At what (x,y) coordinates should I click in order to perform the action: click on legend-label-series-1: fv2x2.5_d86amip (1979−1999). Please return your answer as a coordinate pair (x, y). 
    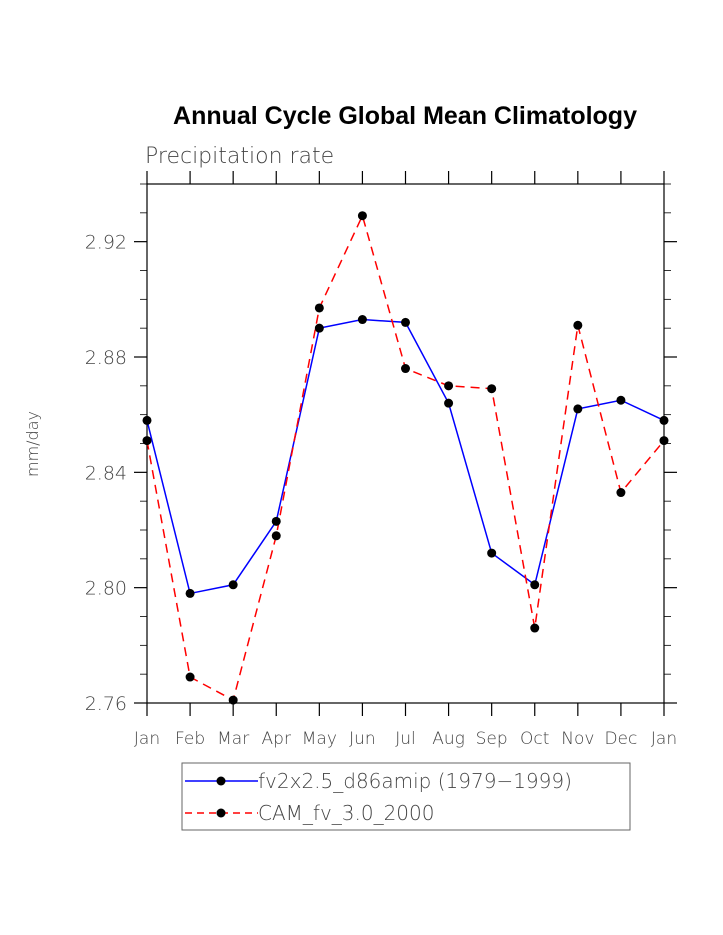
    Looking at the image, I should click on (415, 781).